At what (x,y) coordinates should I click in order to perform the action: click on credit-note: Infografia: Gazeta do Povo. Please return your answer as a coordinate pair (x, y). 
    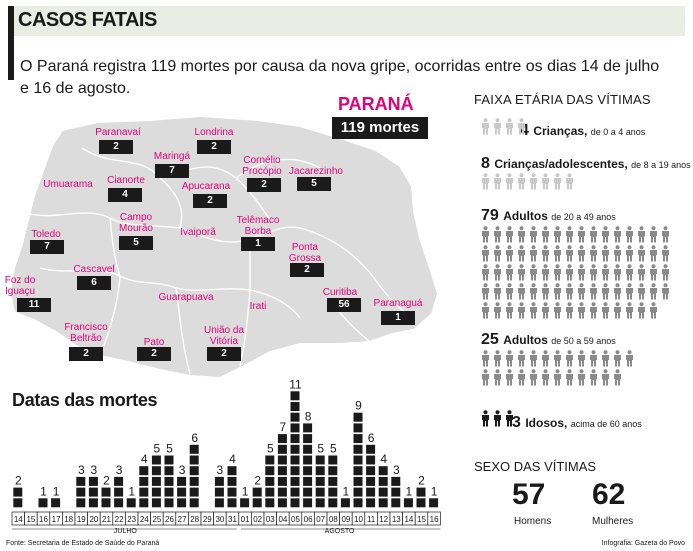
    Looking at the image, I should click on (643, 543).